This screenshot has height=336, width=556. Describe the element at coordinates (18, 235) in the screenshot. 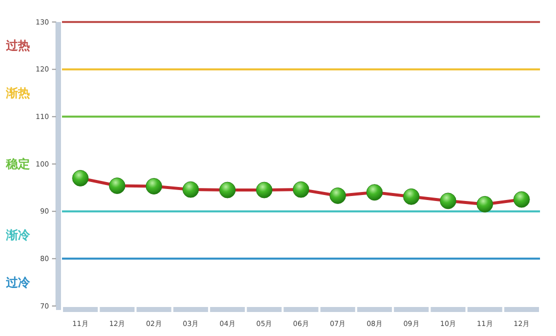

I see `text: 渐冷` at that location.